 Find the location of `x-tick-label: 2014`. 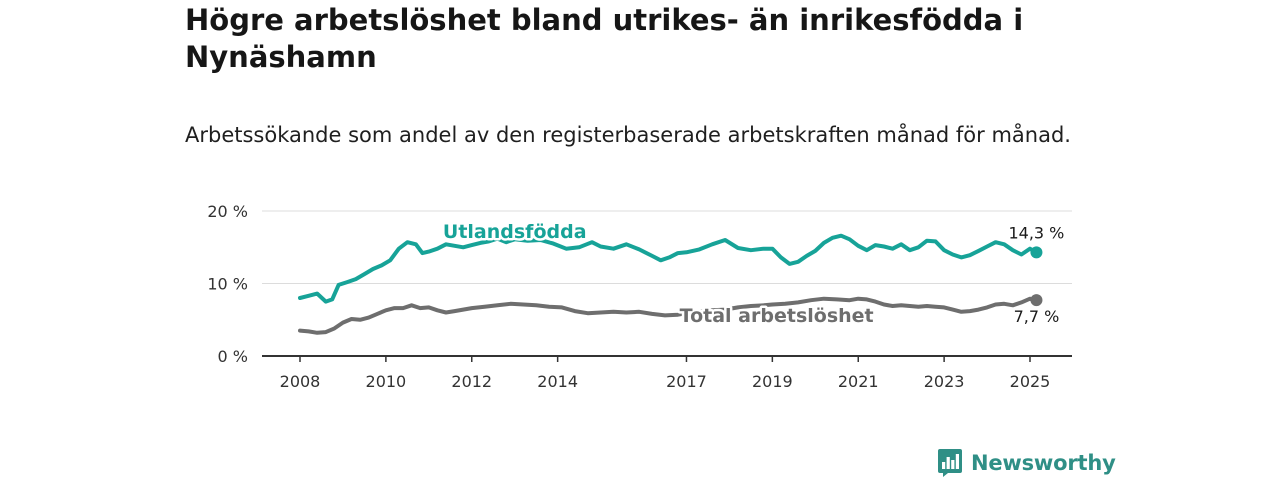

x-tick-label: 2014 is located at coordinates (557, 381).